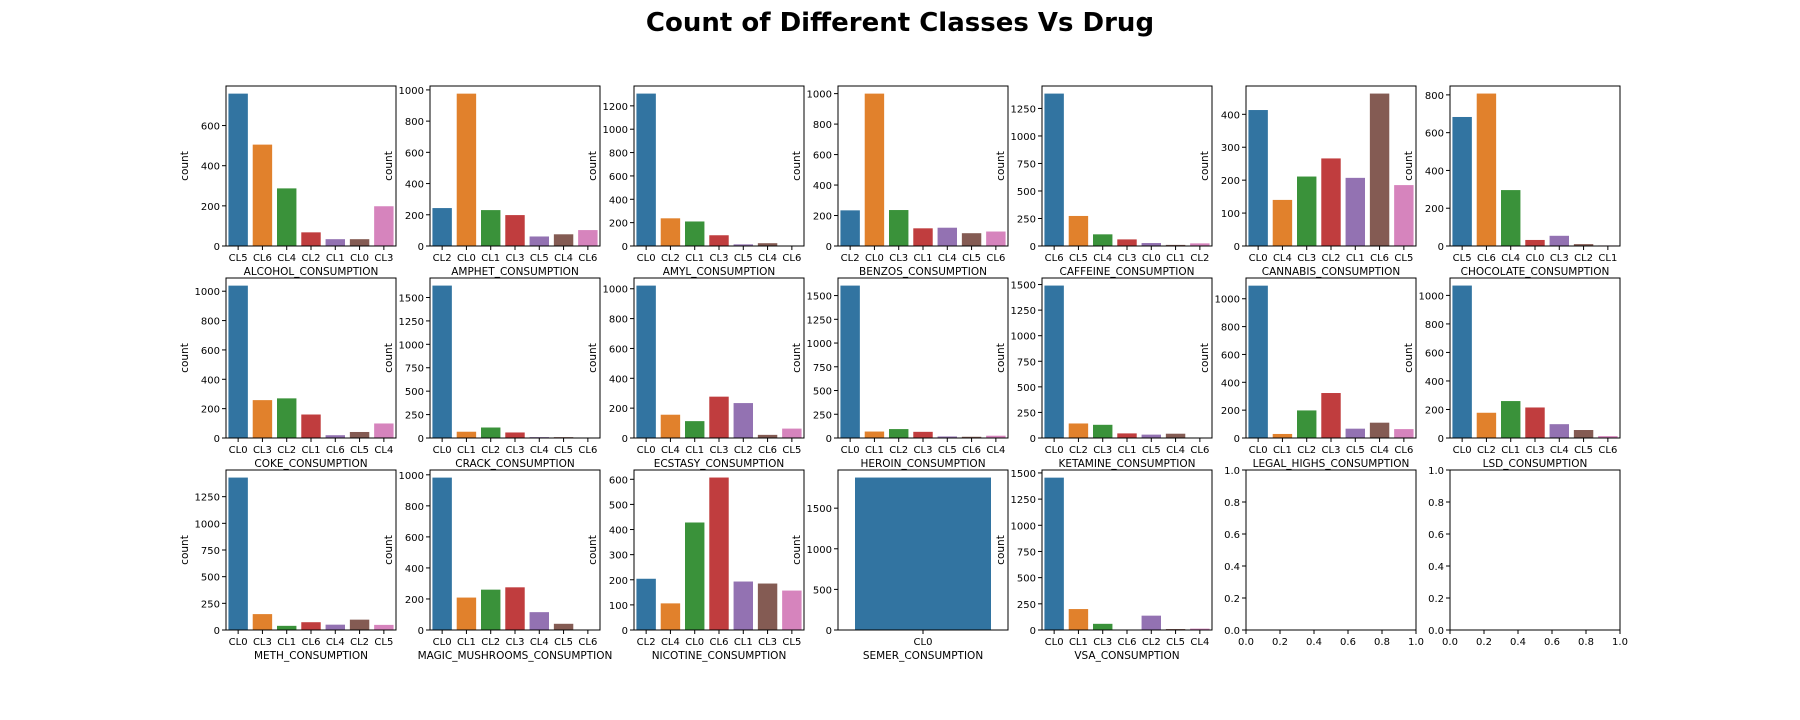  I want to click on y-tick-label: 300, so click(1230, 148).